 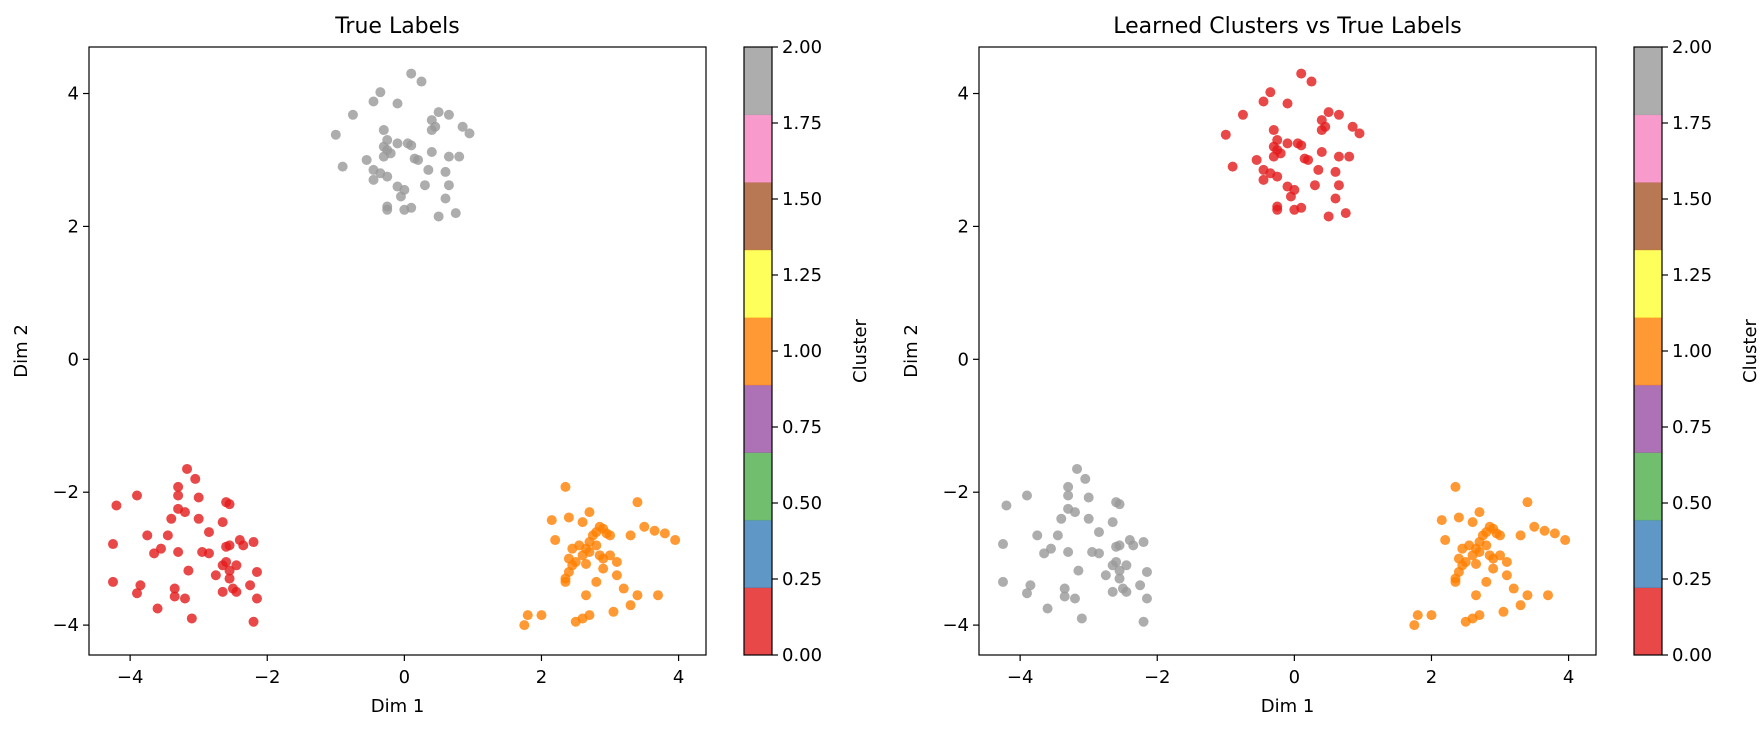 What do you see at coordinates (955, 625) in the screenshot?
I see `y-tick-label: −4` at bounding box center [955, 625].